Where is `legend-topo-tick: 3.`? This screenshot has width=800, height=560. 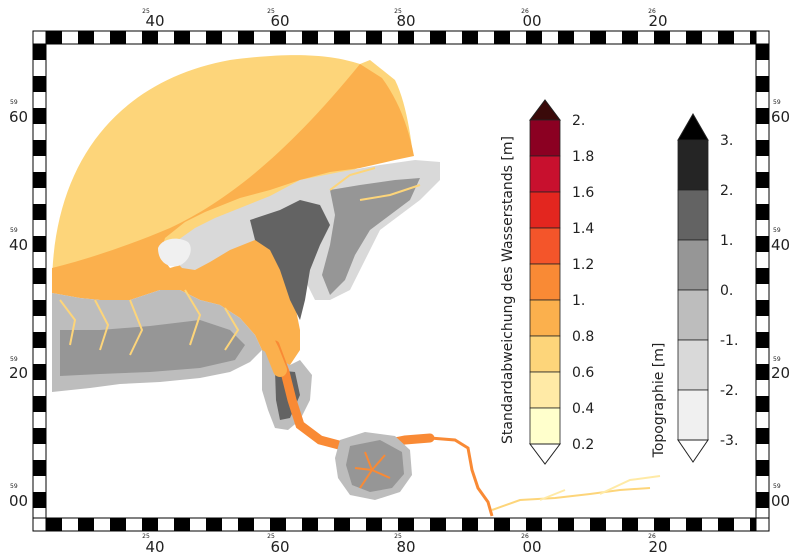 legend-topo-tick: 3. is located at coordinates (726, 141).